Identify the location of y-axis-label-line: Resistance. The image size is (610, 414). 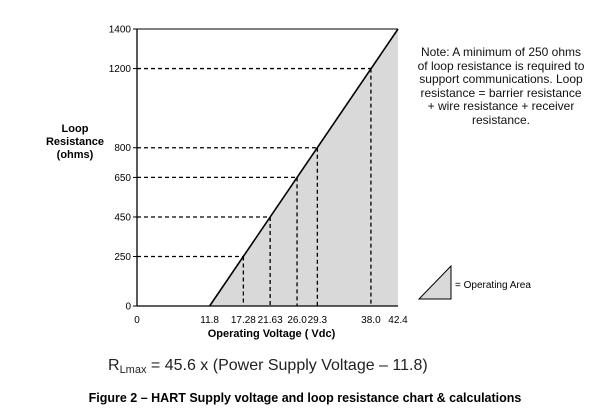
(75, 142).